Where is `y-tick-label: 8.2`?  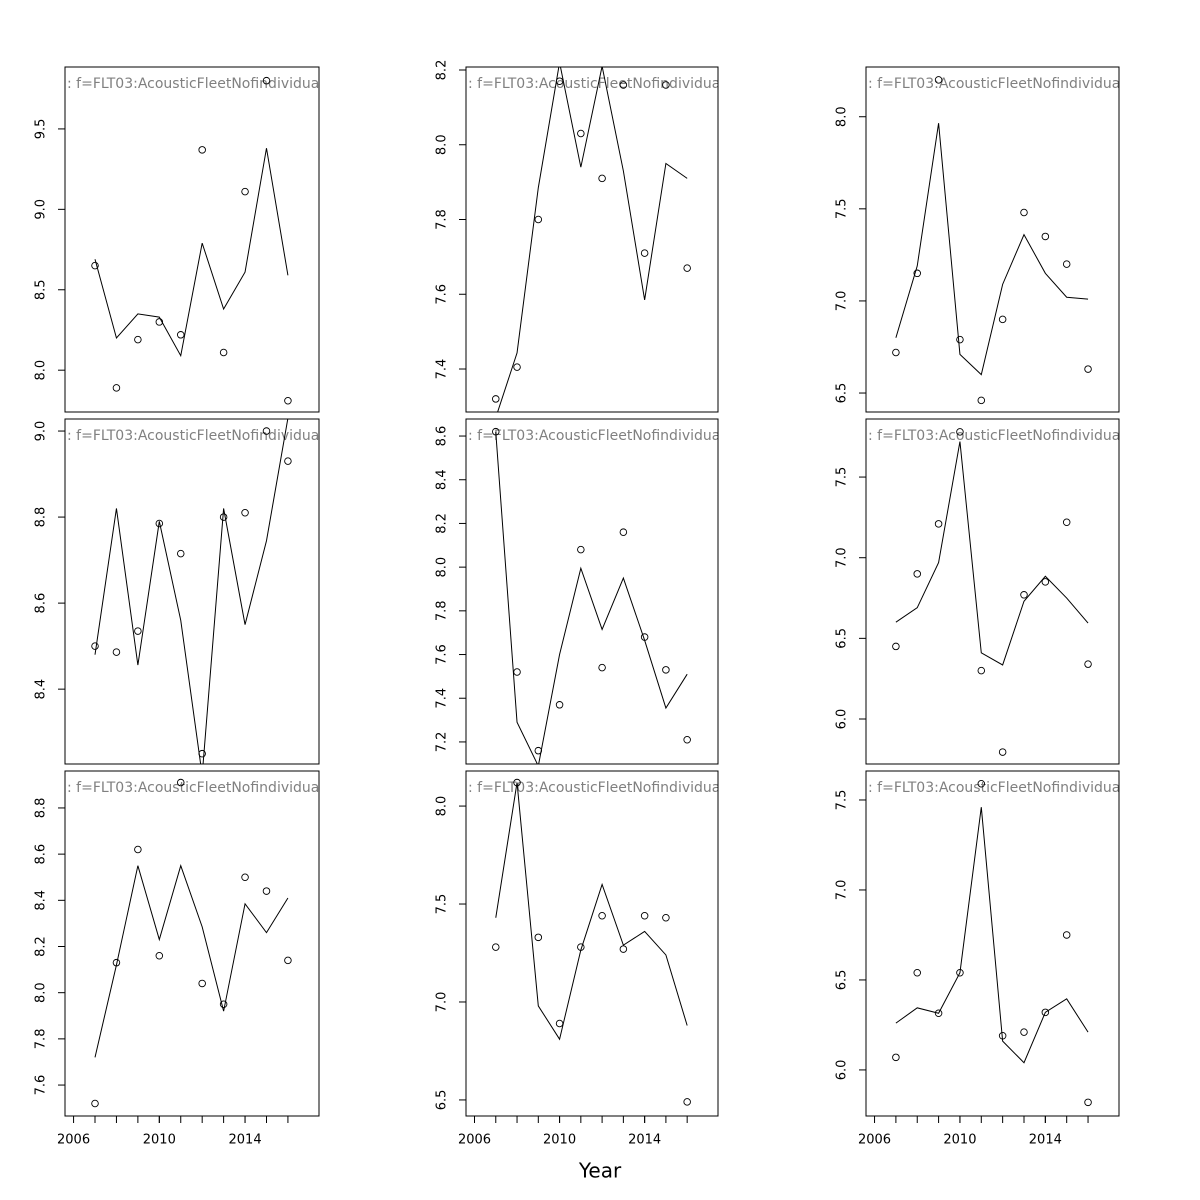 y-tick-label: 8.2 is located at coordinates (41, 946).